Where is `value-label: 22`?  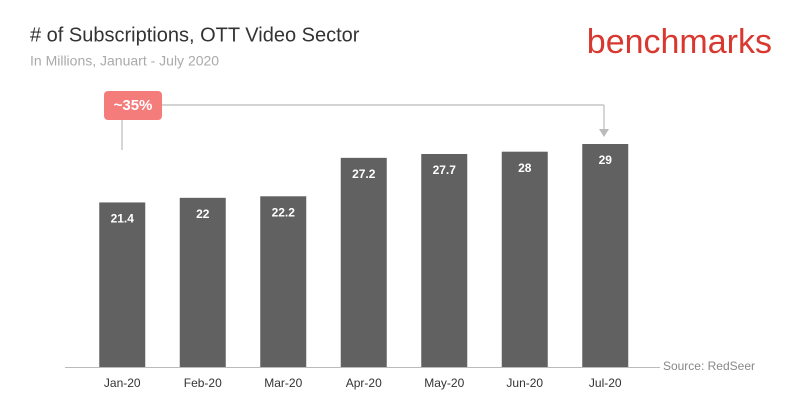
value-label: 22 is located at coordinates (203, 214).